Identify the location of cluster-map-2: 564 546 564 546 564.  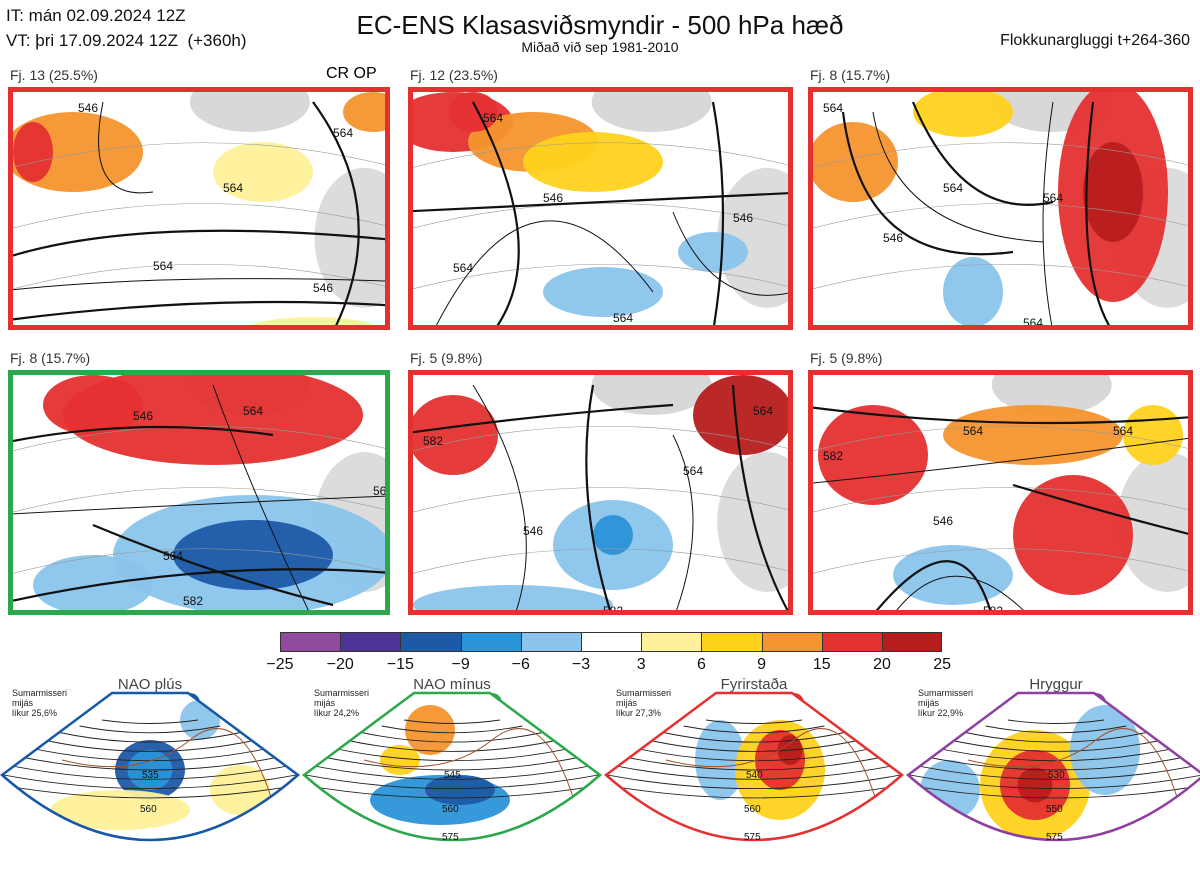
(600, 208).